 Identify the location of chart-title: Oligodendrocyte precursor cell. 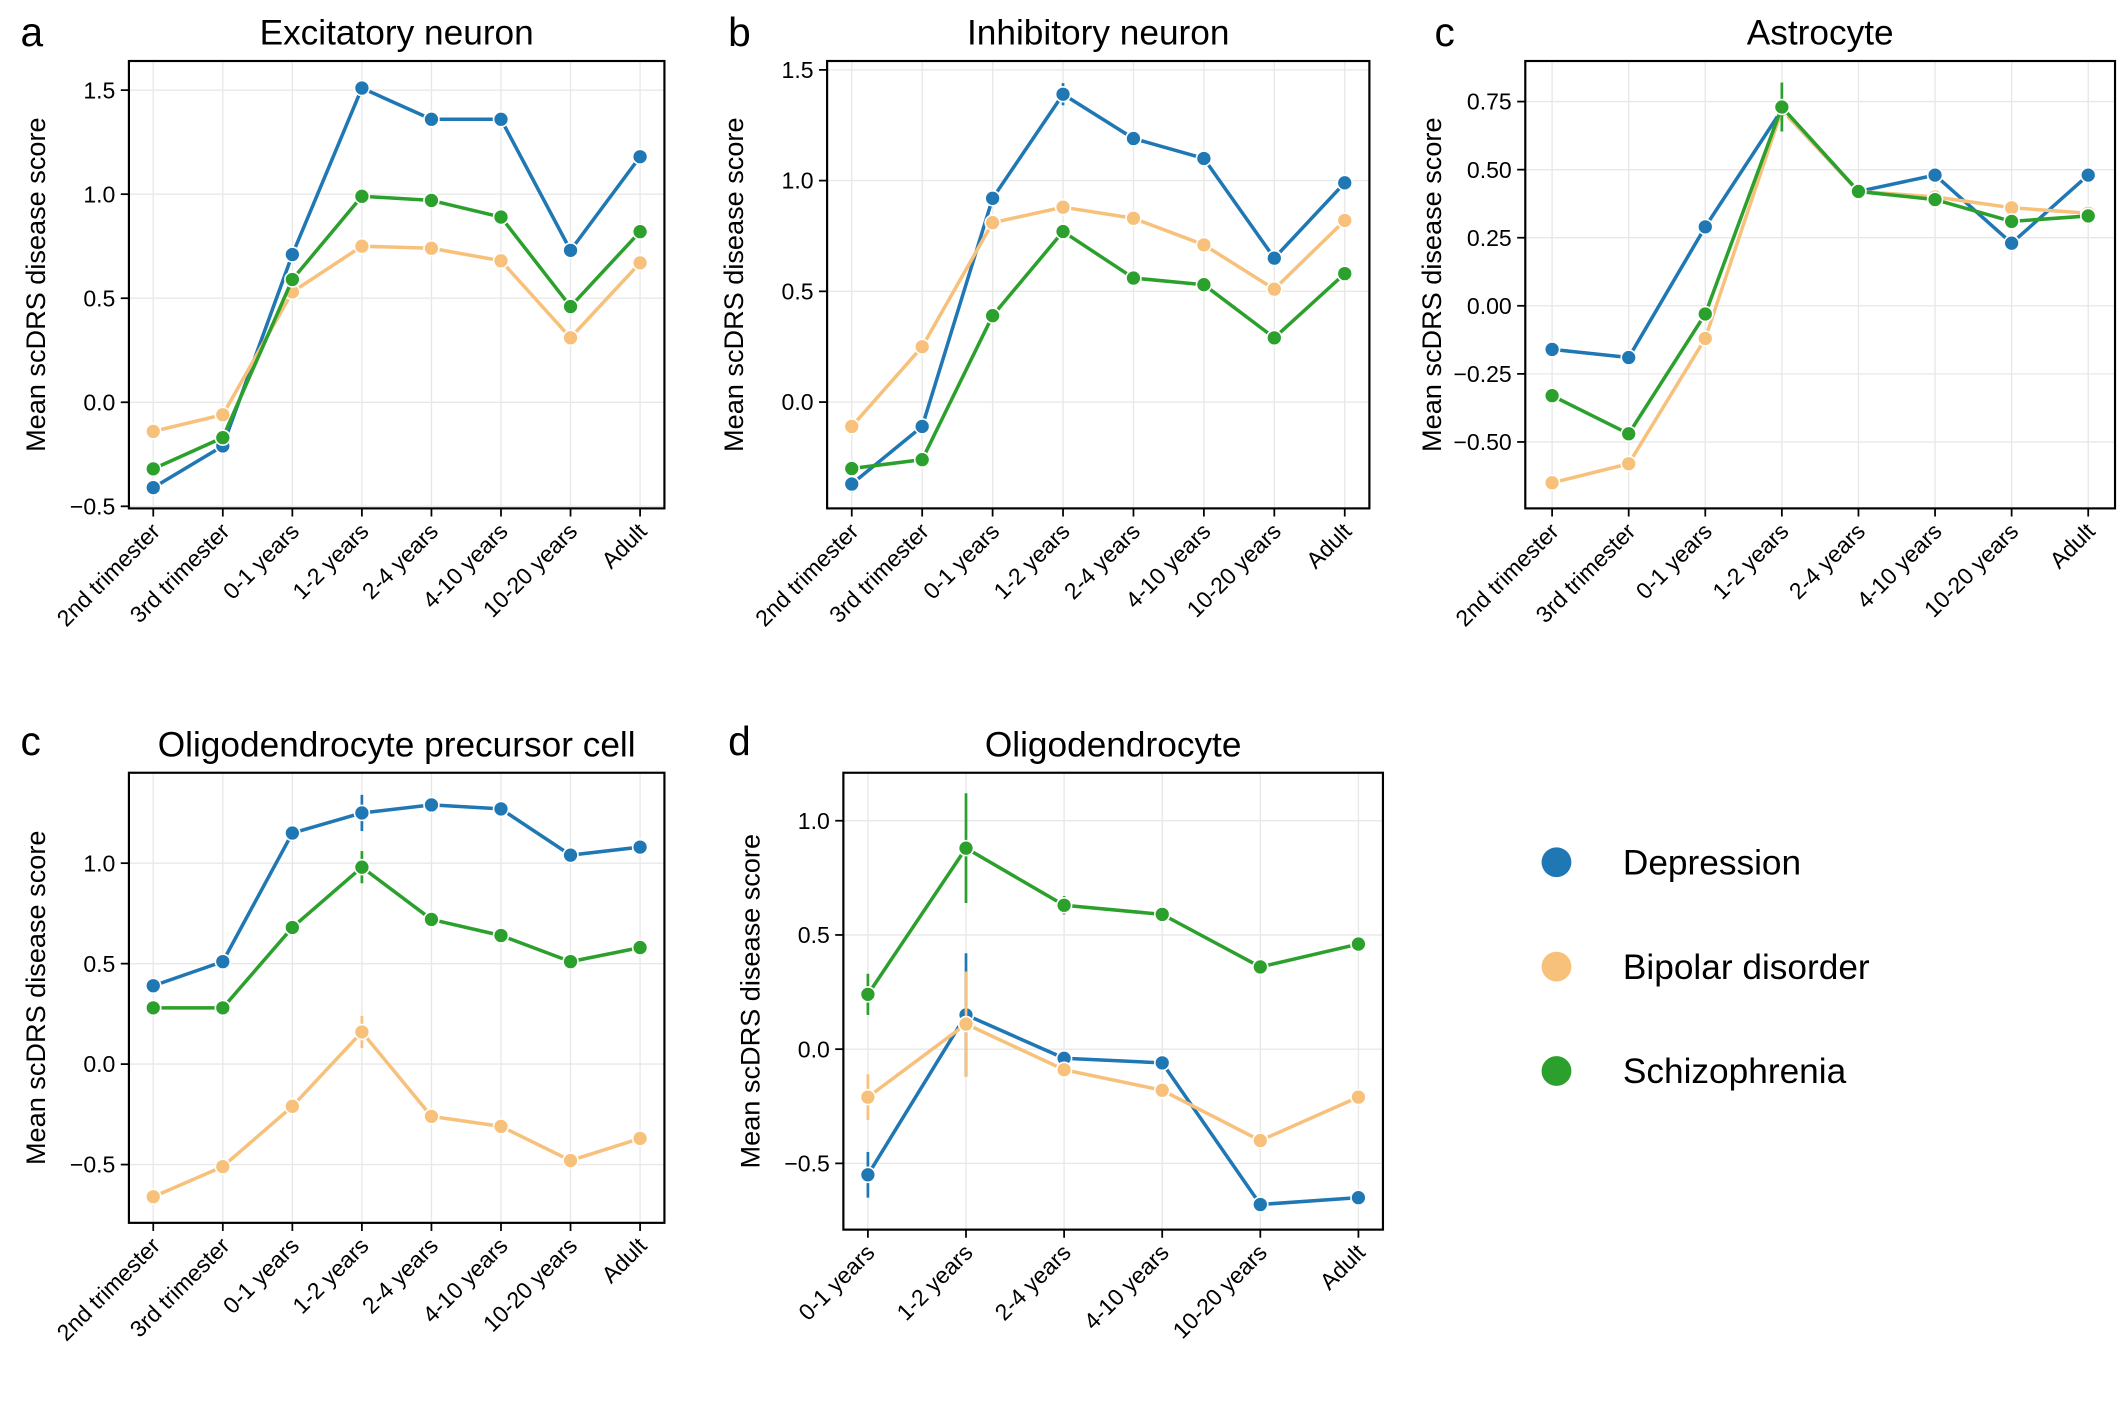
(397, 744).